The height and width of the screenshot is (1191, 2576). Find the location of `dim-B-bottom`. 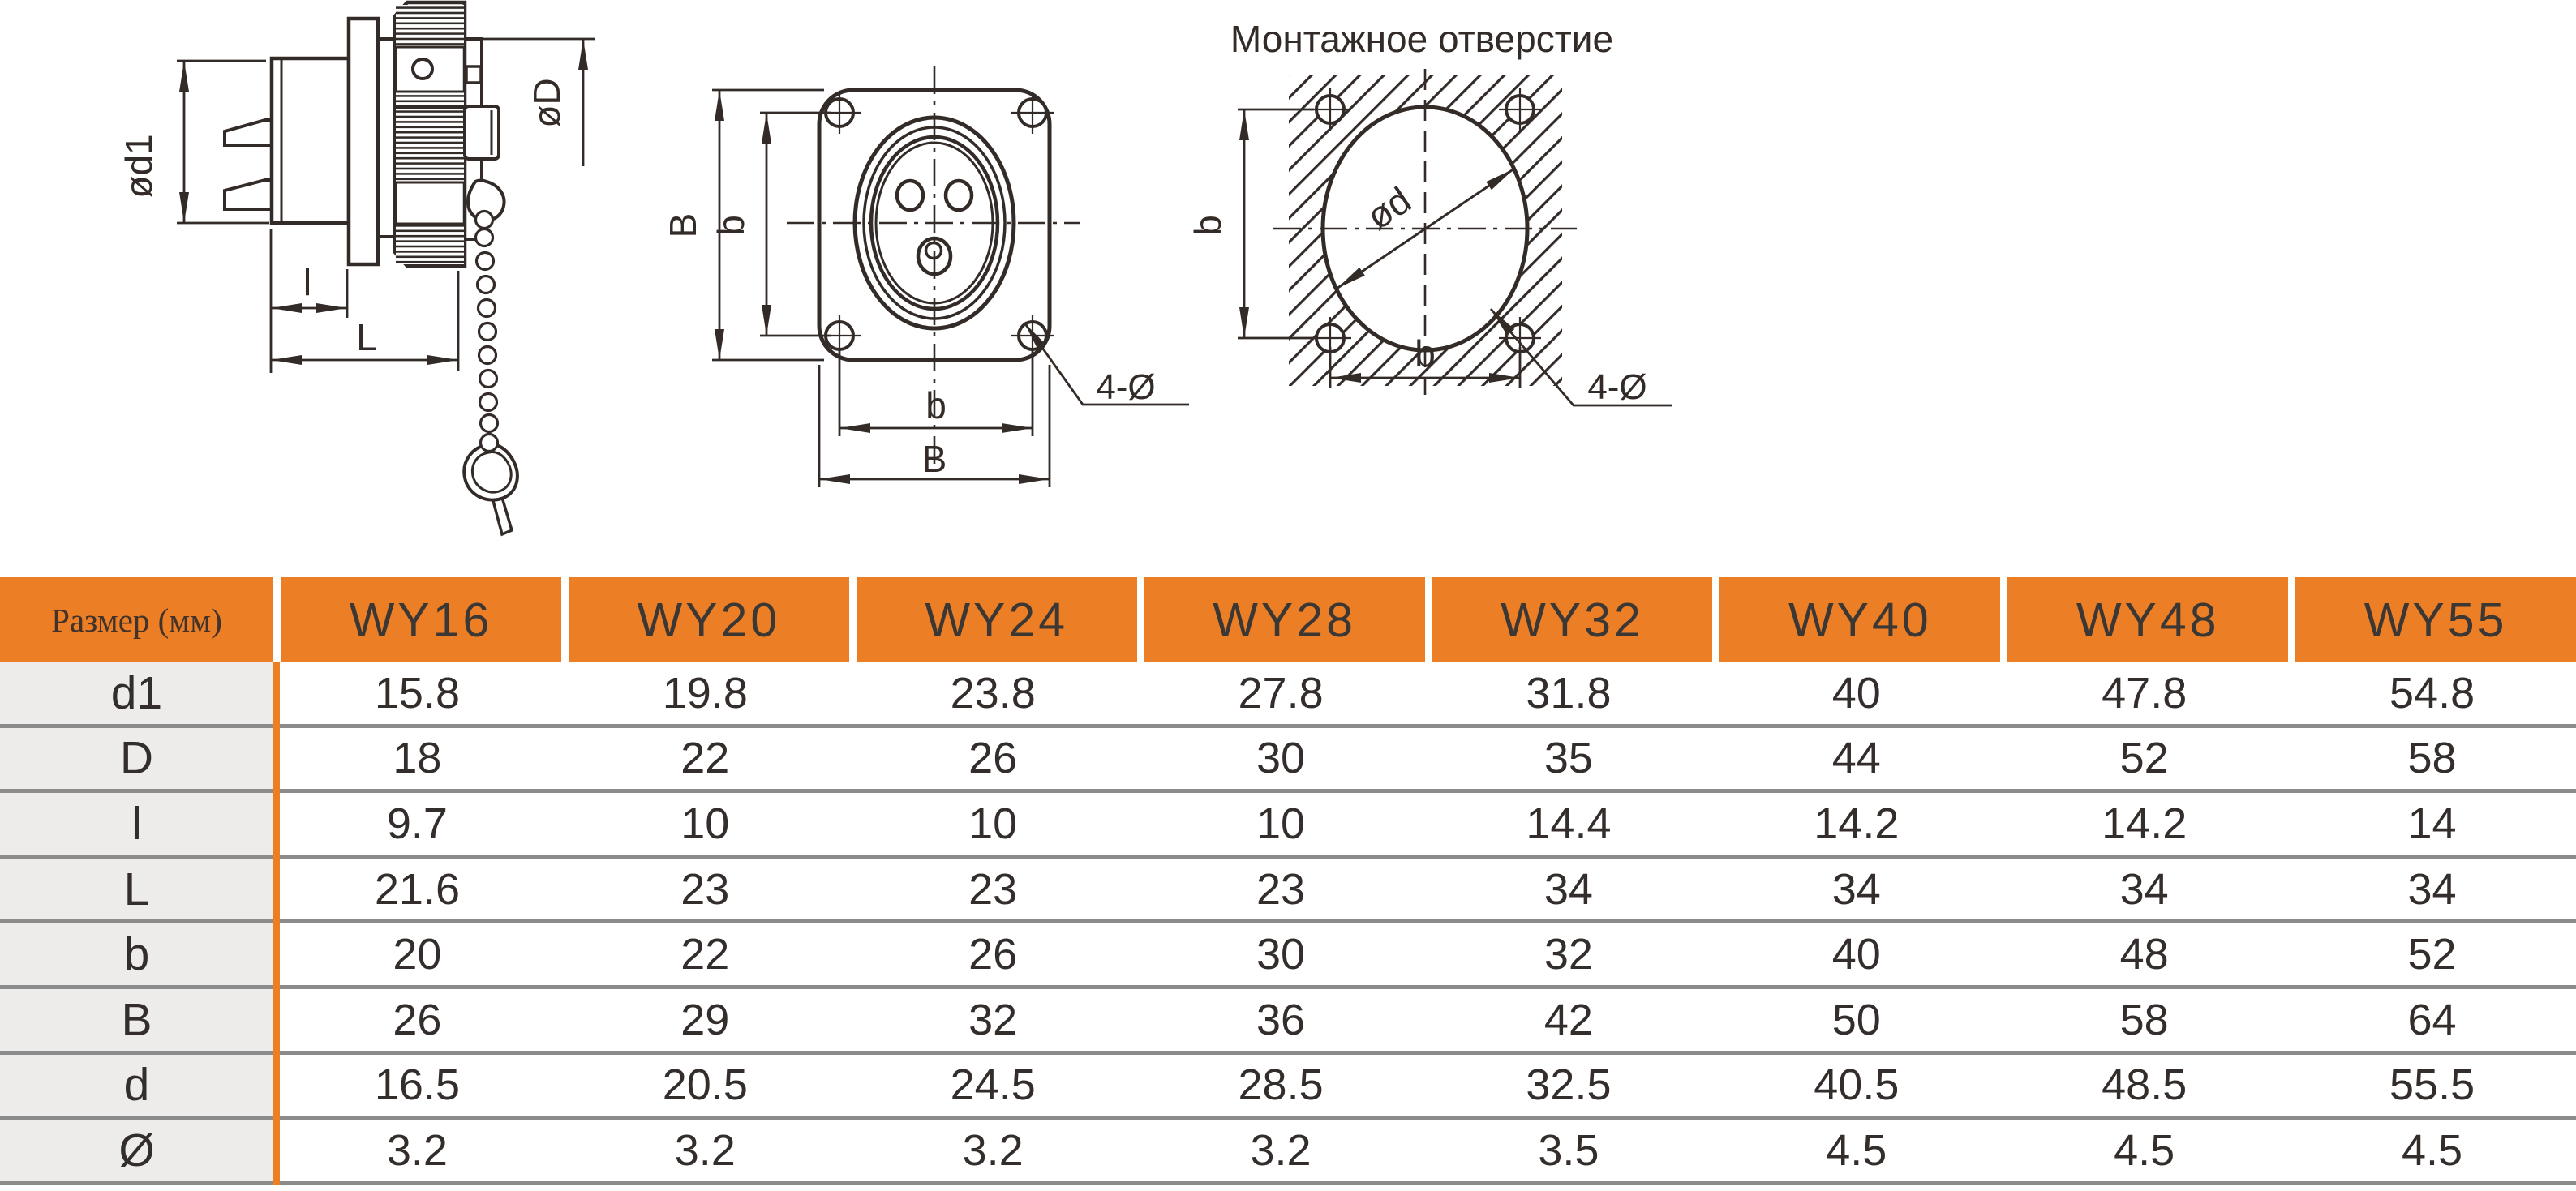

dim-B-bottom is located at coordinates (935, 426).